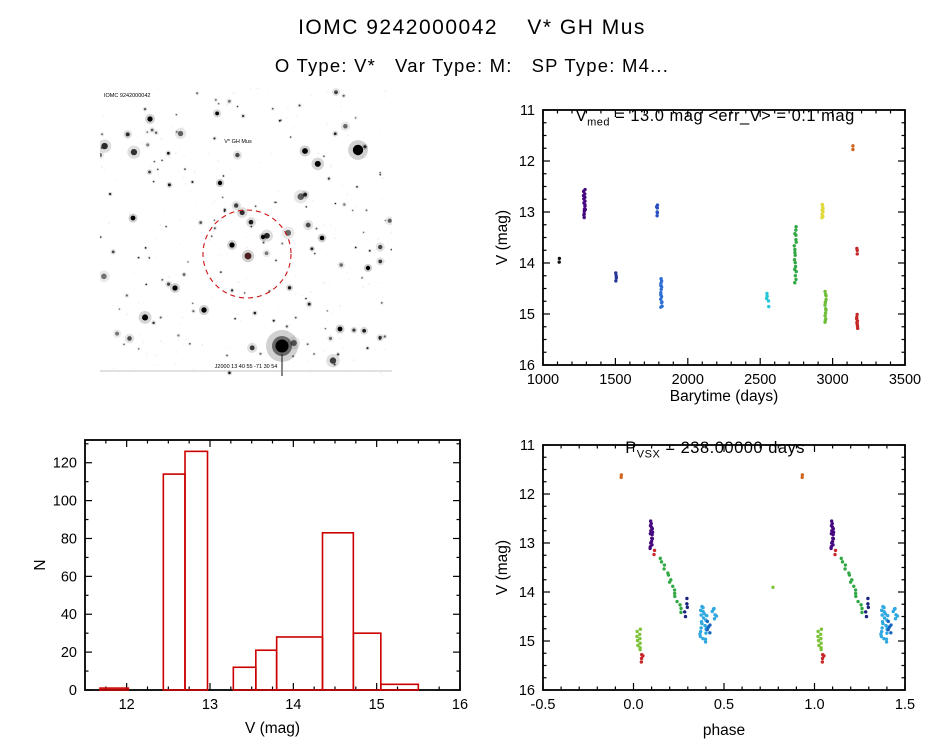 The height and width of the screenshot is (747, 944). Describe the element at coordinates (73, 691) in the screenshot. I see `svg-text: 0` at that location.